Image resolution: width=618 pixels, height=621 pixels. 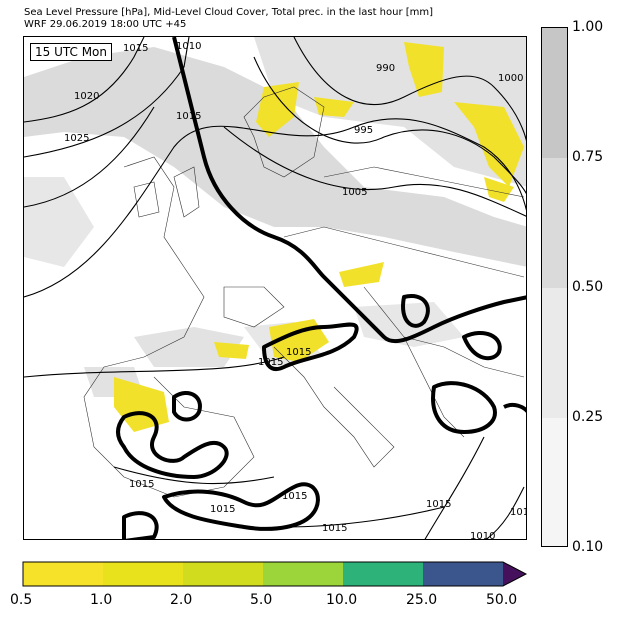 I want to click on colorbar-label: 1.00, so click(x=588, y=27).